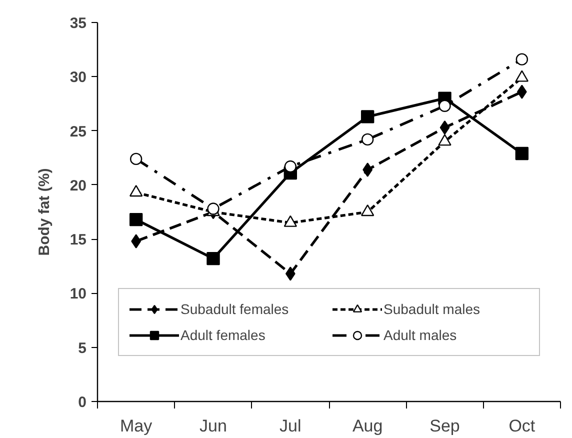  Describe the element at coordinates (136, 426) in the screenshot. I see `x-tick-label: May` at that location.